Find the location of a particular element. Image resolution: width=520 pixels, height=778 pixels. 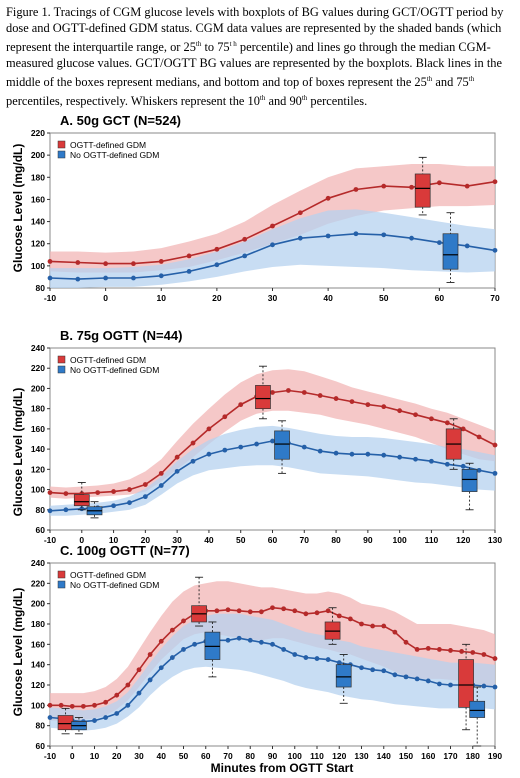

y-tick-label: 120 is located at coordinates (38, 685).